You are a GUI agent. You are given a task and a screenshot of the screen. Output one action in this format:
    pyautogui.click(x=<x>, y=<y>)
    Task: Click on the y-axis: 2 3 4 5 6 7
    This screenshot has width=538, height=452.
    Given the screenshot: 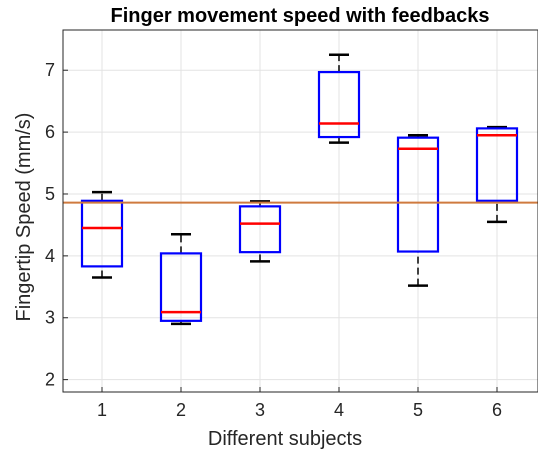 What is the action you would take?
    pyautogui.click(x=56, y=225)
    